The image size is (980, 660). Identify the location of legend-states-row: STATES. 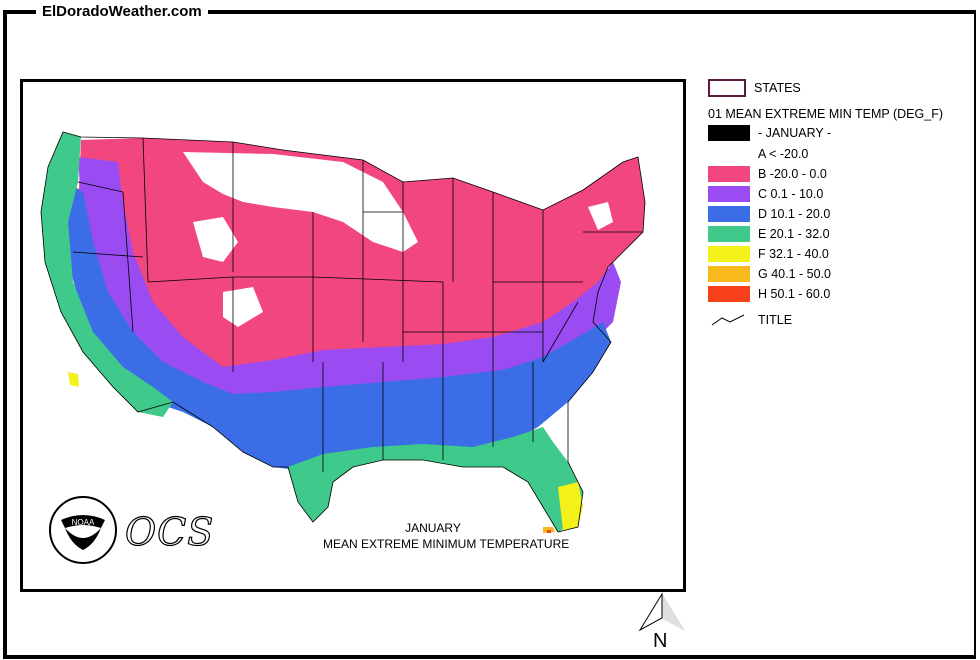
(754, 88).